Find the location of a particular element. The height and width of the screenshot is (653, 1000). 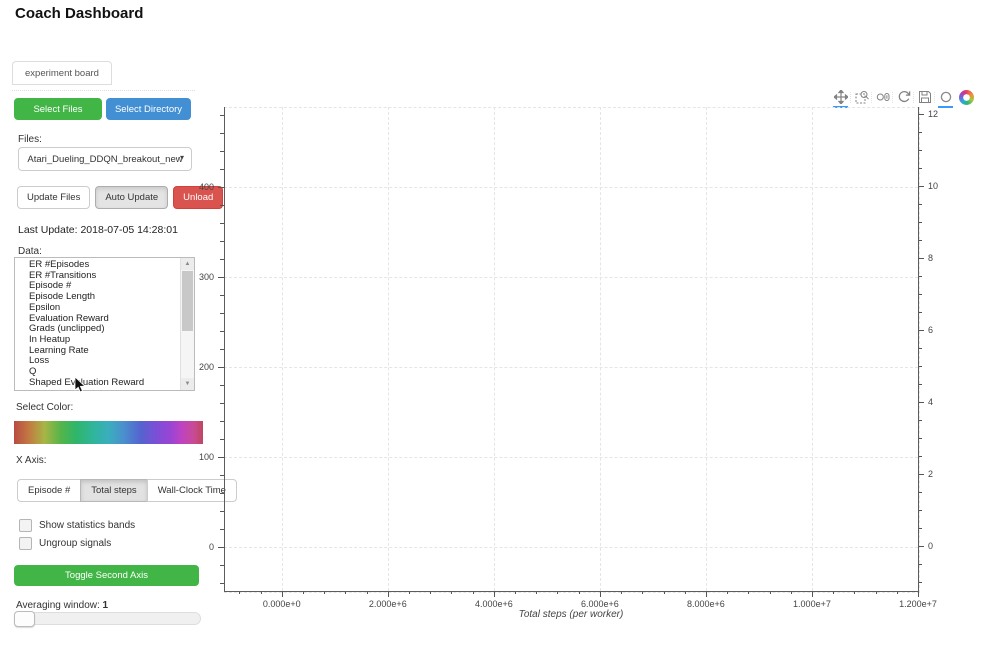

select-files-button: Select Files is located at coordinates (58, 109).